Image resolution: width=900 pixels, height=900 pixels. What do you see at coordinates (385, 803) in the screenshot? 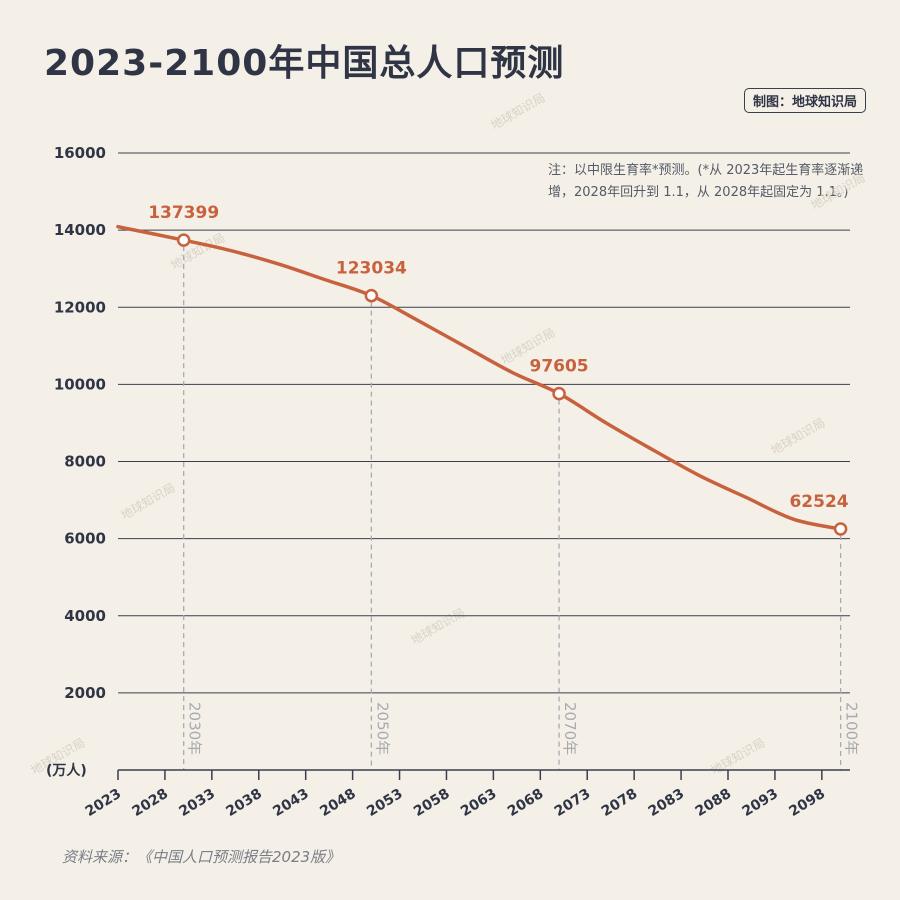
I see `x-tick-label: 2053` at bounding box center [385, 803].